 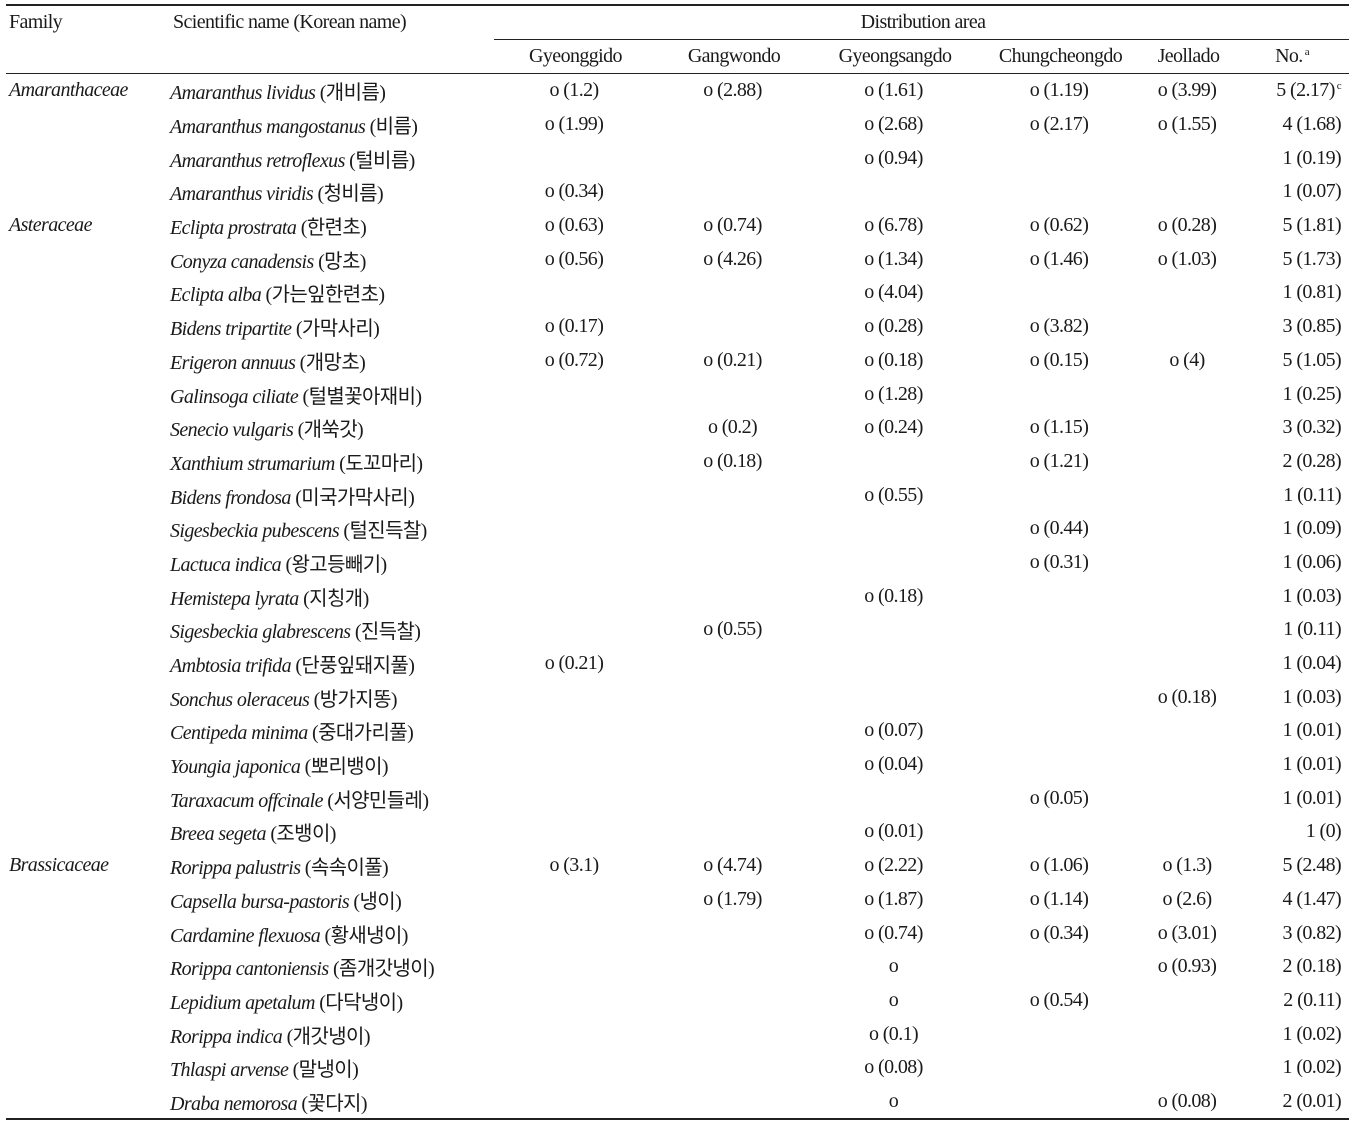 What do you see at coordinates (1187, 359) in the screenshot?
I see `region-cell: o (4)` at bounding box center [1187, 359].